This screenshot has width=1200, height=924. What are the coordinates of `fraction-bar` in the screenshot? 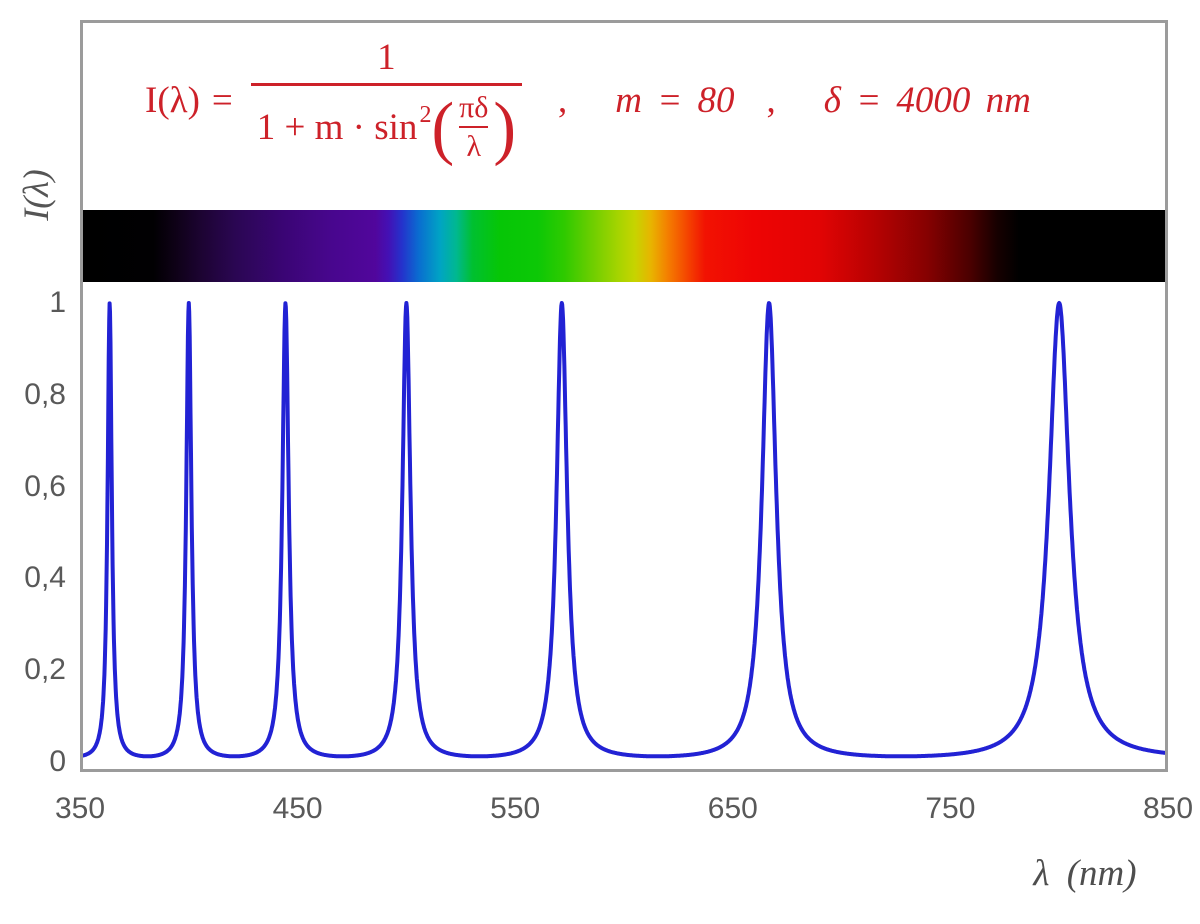 It's located at (386, 85).